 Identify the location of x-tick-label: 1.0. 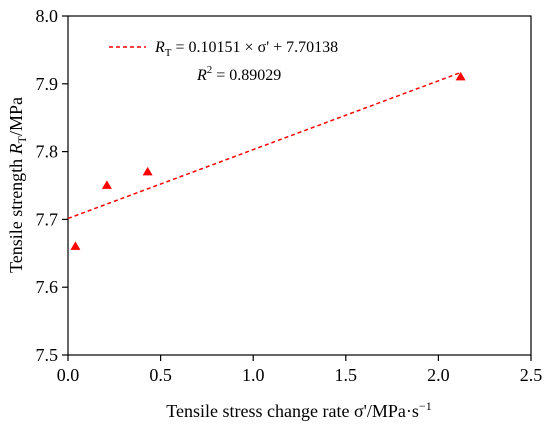
(253, 375).